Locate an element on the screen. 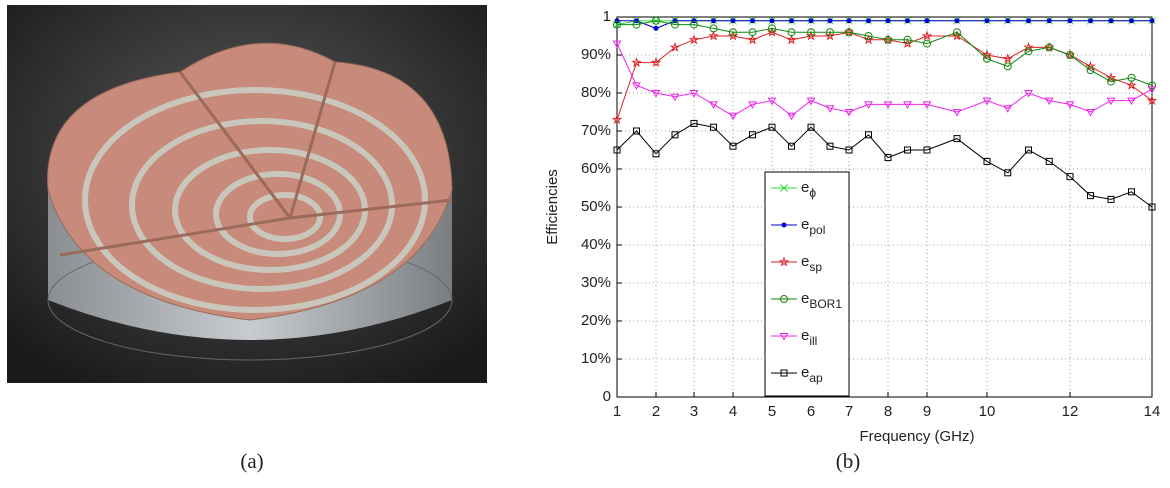 The width and height of the screenshot is (1170, 488). x-tick-label: 14 is located at coordinates (1152, 411).